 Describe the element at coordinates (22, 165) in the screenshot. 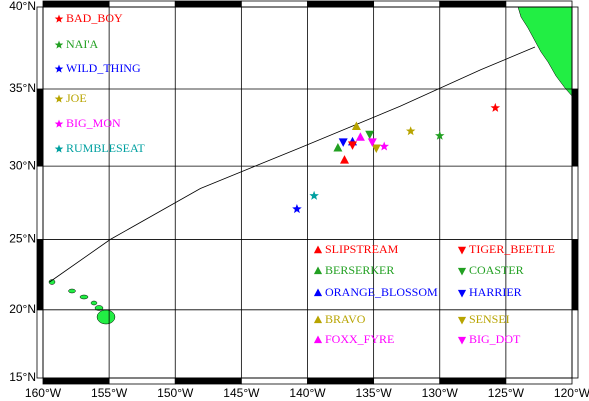

I see `y-tick-label: 30°N` at that location.